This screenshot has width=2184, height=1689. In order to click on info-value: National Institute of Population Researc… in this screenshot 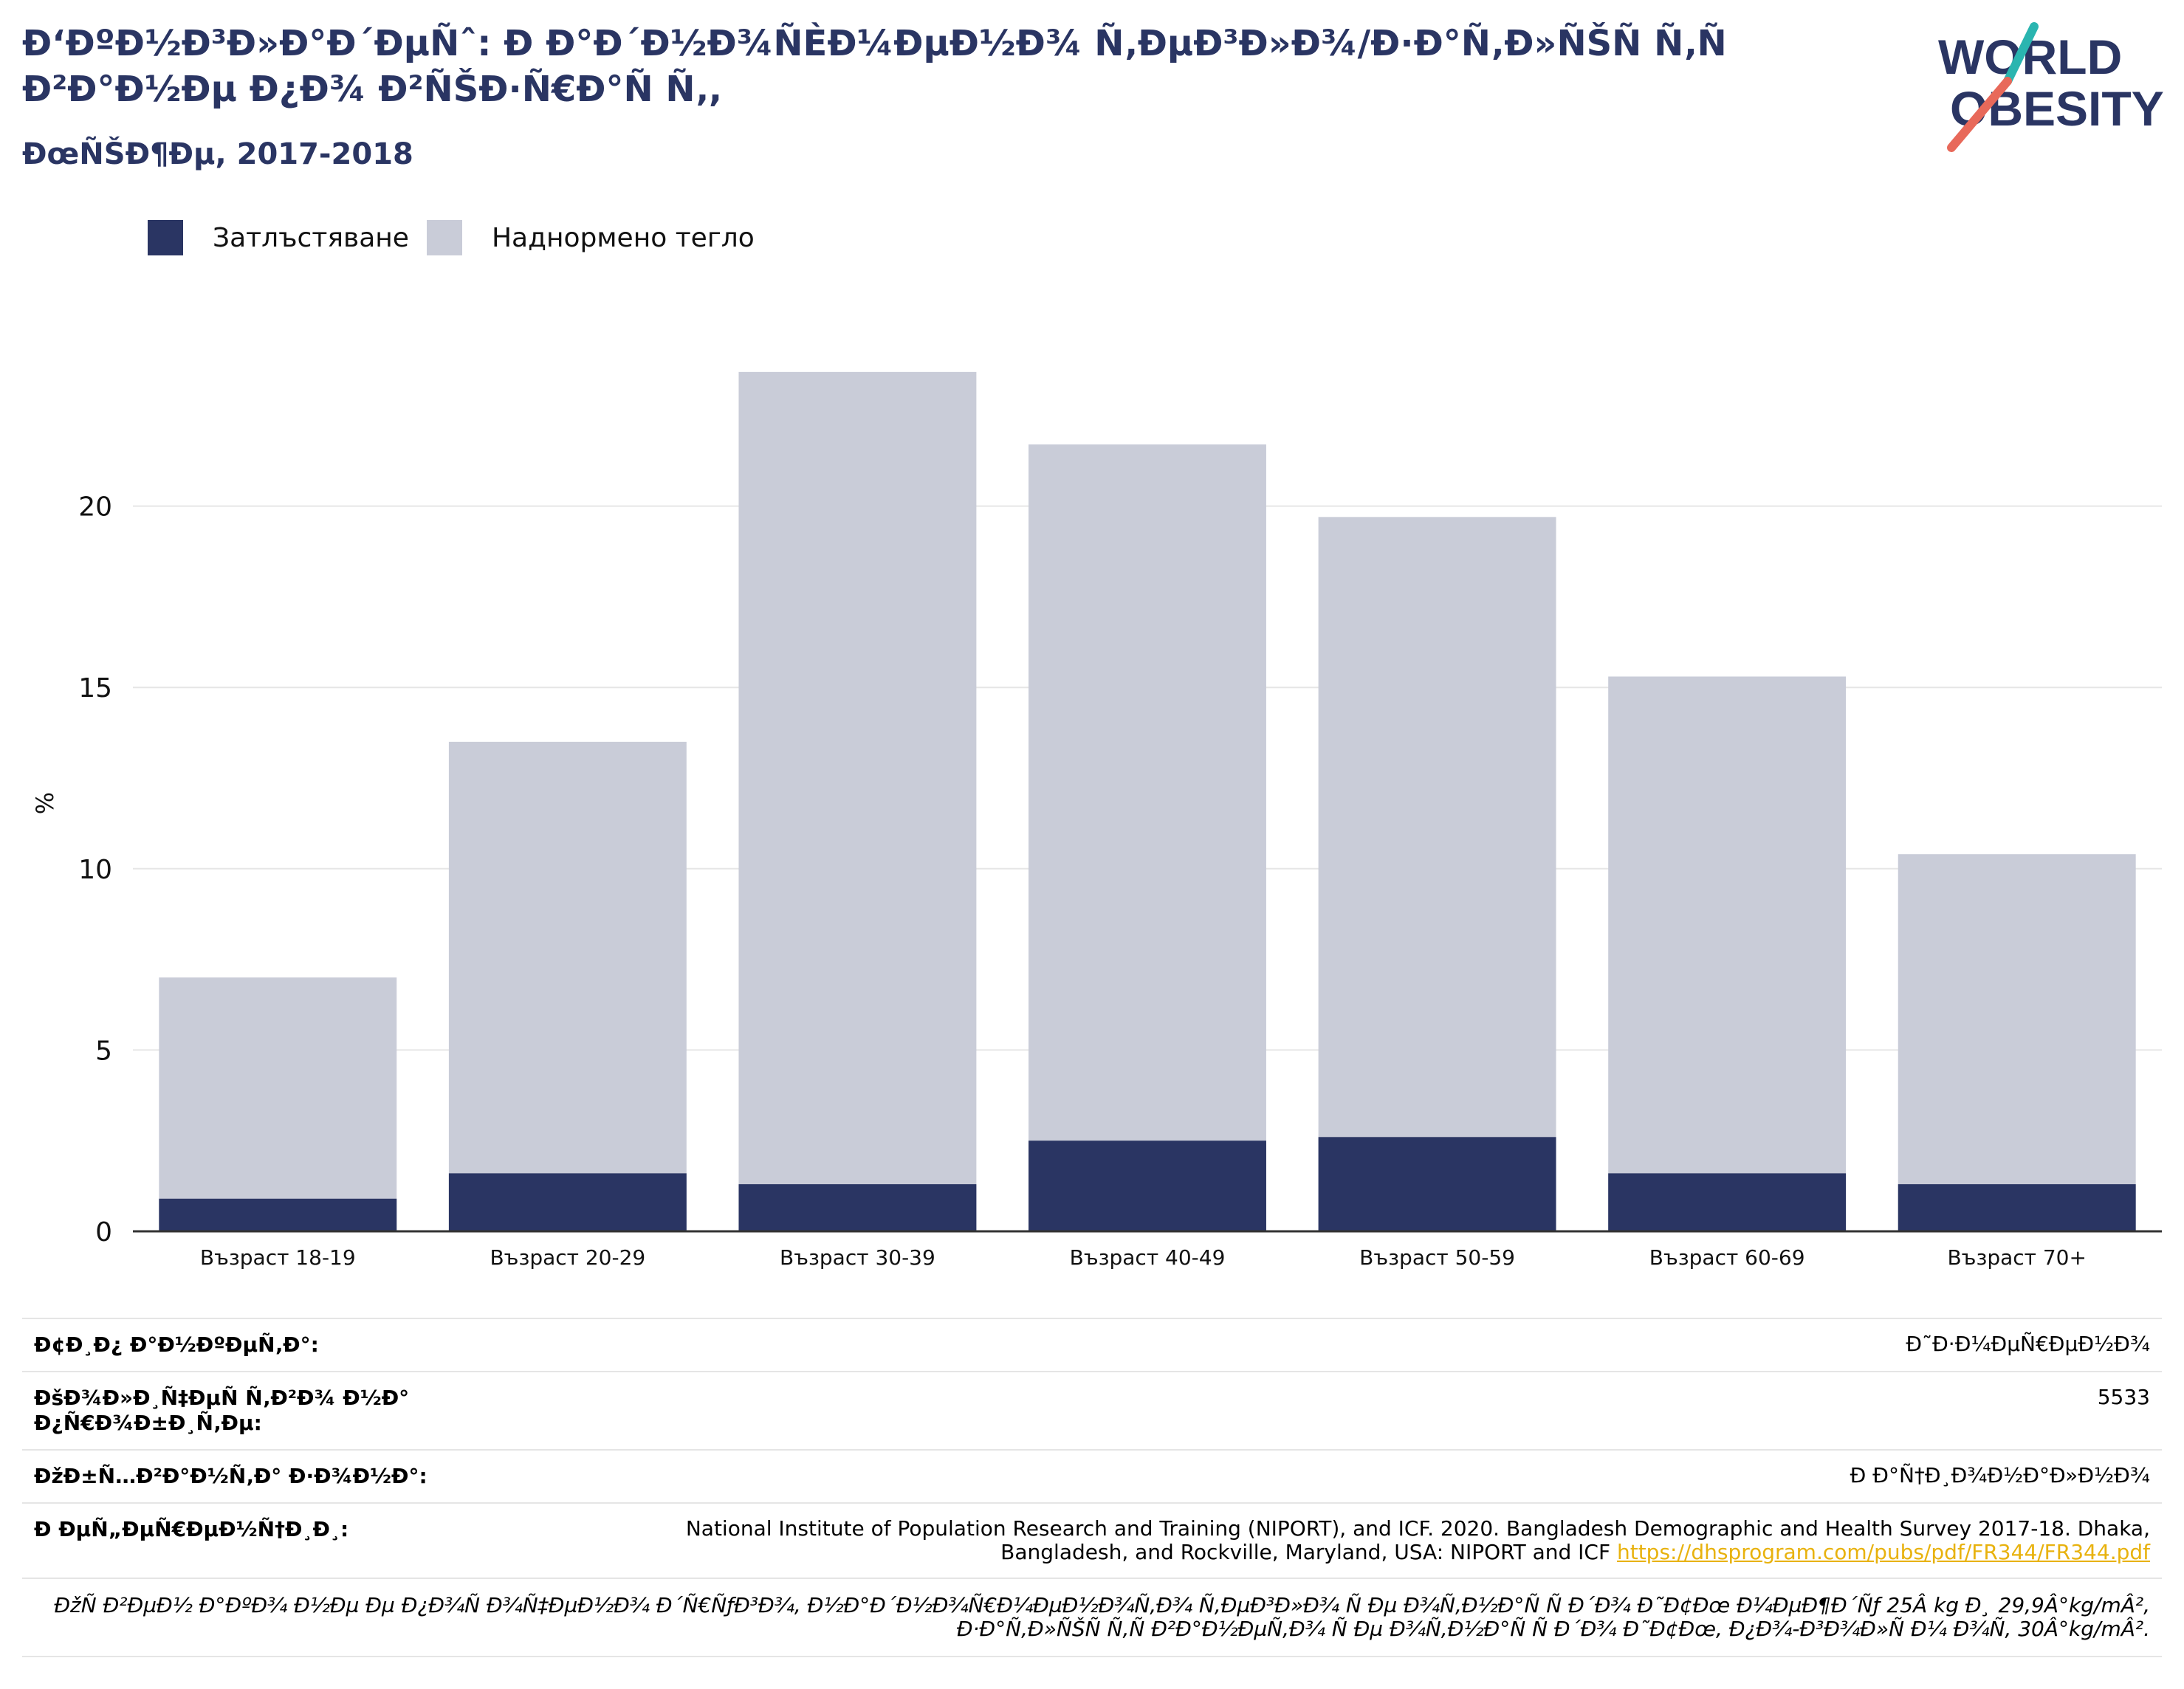, I will do `click(1357, 1541)`.